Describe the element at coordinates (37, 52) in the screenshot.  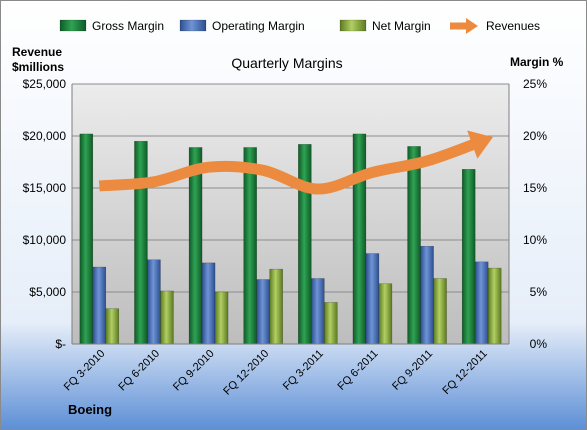
I see `left-axis-label-line1: Revenue` at that location.